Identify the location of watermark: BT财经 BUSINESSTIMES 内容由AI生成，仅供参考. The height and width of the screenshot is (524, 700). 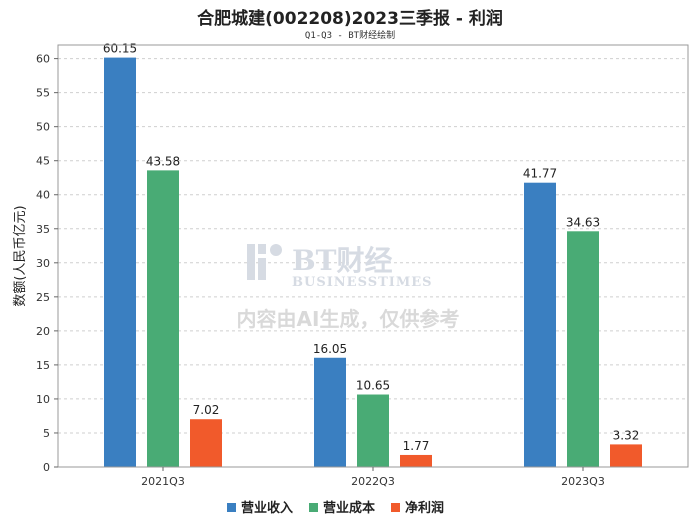
(348, 287).